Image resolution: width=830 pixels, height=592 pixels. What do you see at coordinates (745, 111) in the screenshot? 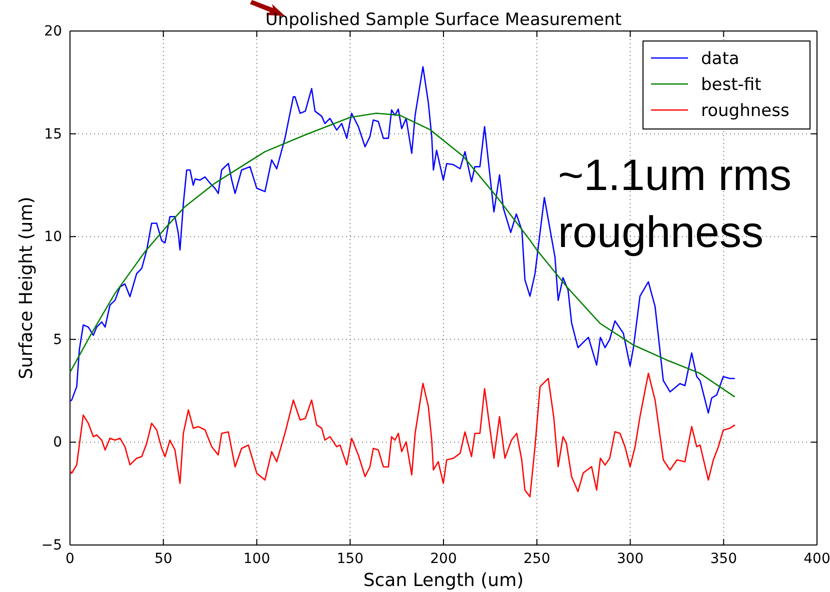
I see `legend-label: roughness` at bounding box center [745, 111].